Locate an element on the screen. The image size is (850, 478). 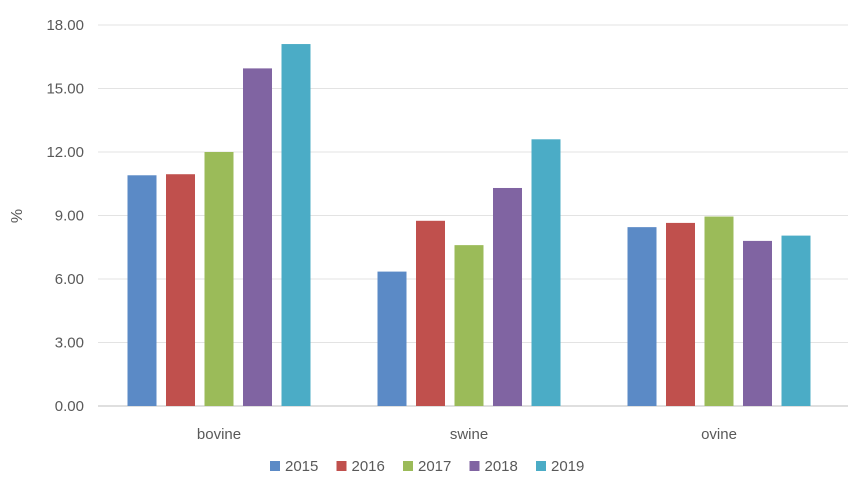
legend-label: 2016 is located at coordinates (368, 466).